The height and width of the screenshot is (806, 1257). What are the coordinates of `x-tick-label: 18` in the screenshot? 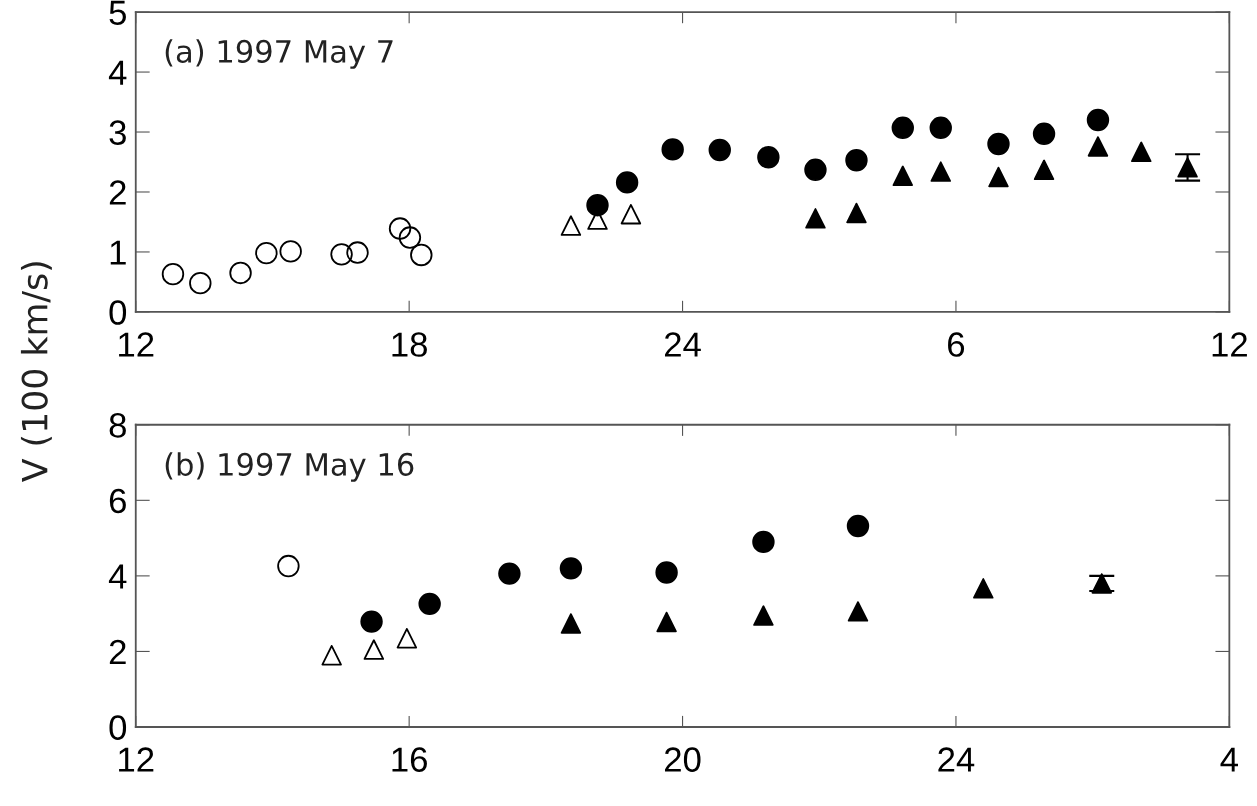 It's located at (409, 344).